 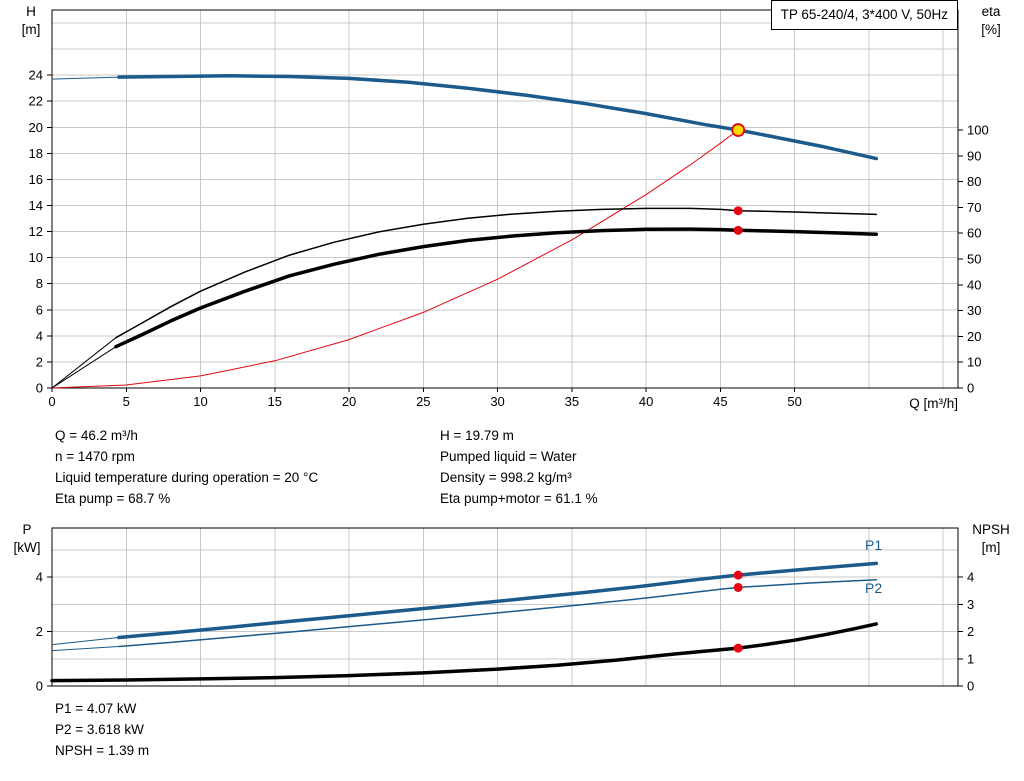 I want to click on eta-axis-symbol: eta, so click(x=991, y=11).